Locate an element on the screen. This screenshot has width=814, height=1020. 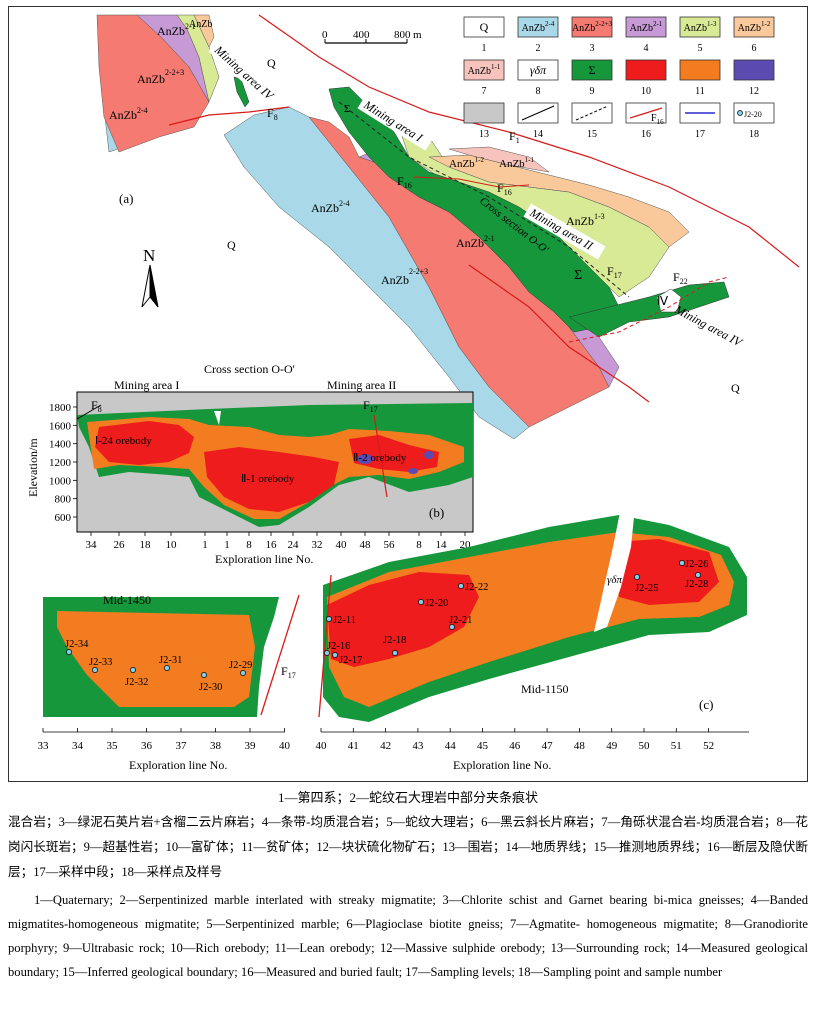
section-b-xtick: 24 is located at coordinates (294, 545).